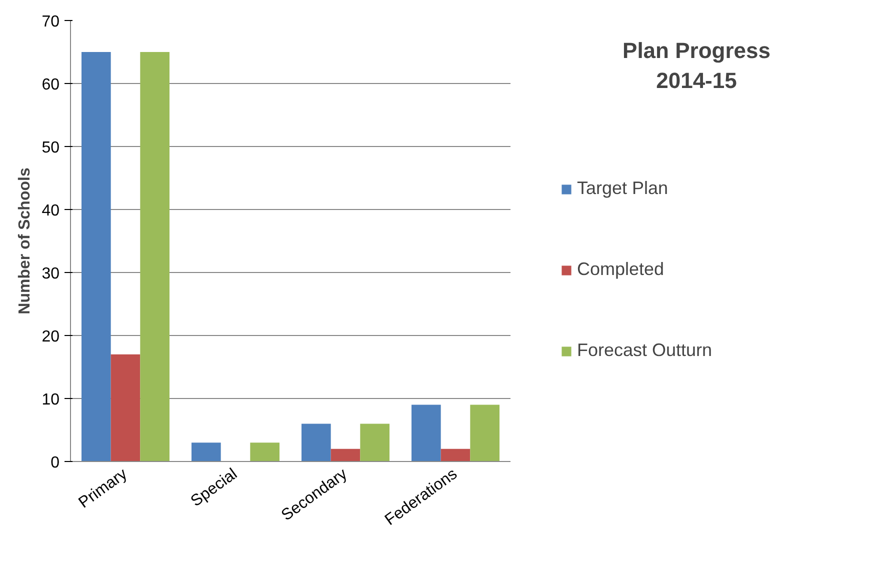 Image resolution: width=881 pixels, height=574 pixels. I want to click on y-tick-label: 70, so click(51, 22).